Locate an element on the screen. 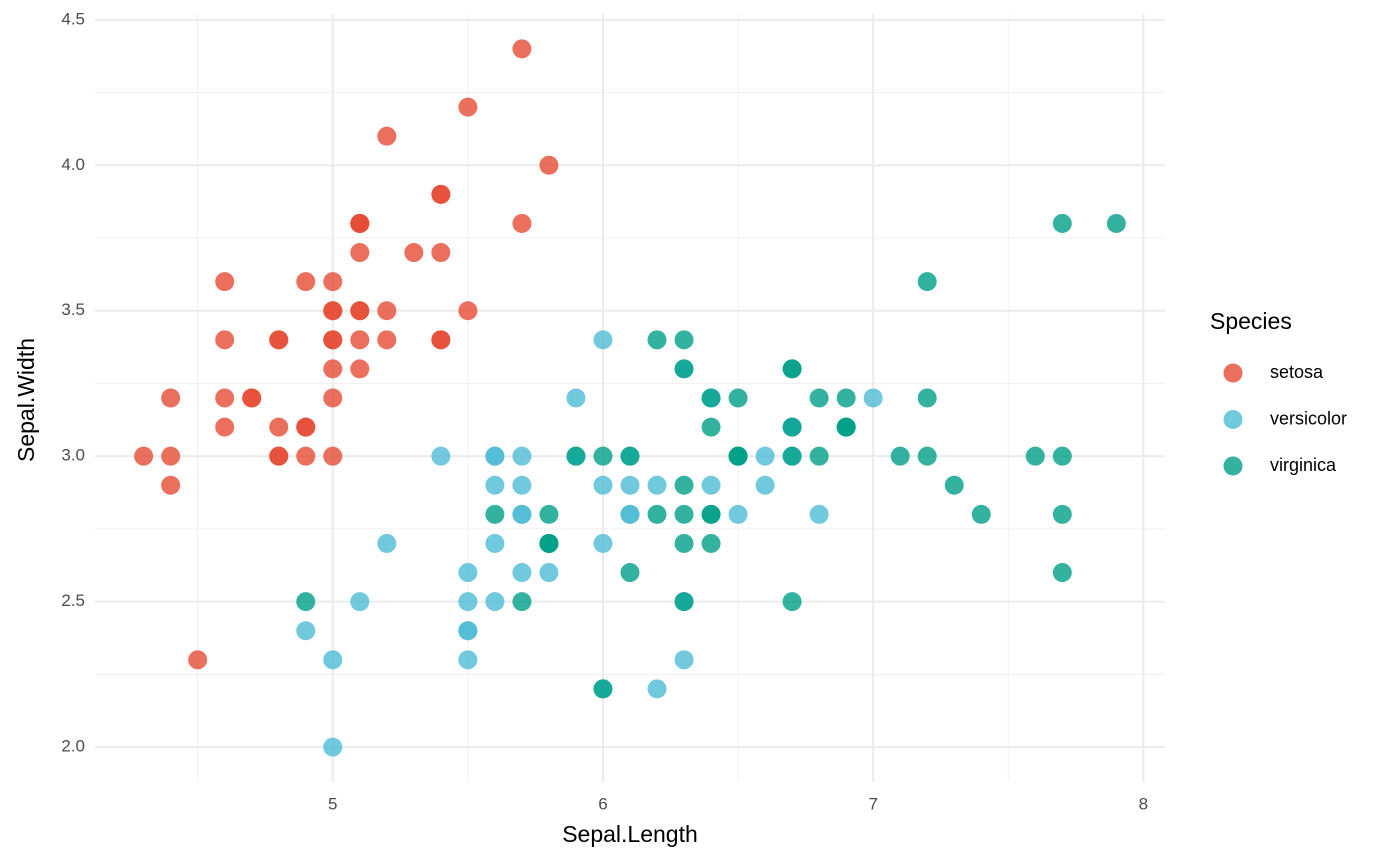 The width and height of the screenshot is (1400, 866). x-tick-label: 8 is located at coordinates (1143, 803).